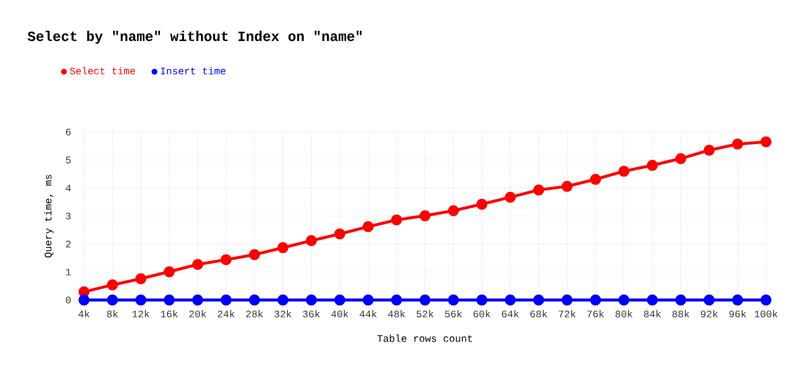 Image resolution: width=799 pixels, height=368 pixels. I want to click on x-tick-label: 80k, so click(624, 314).